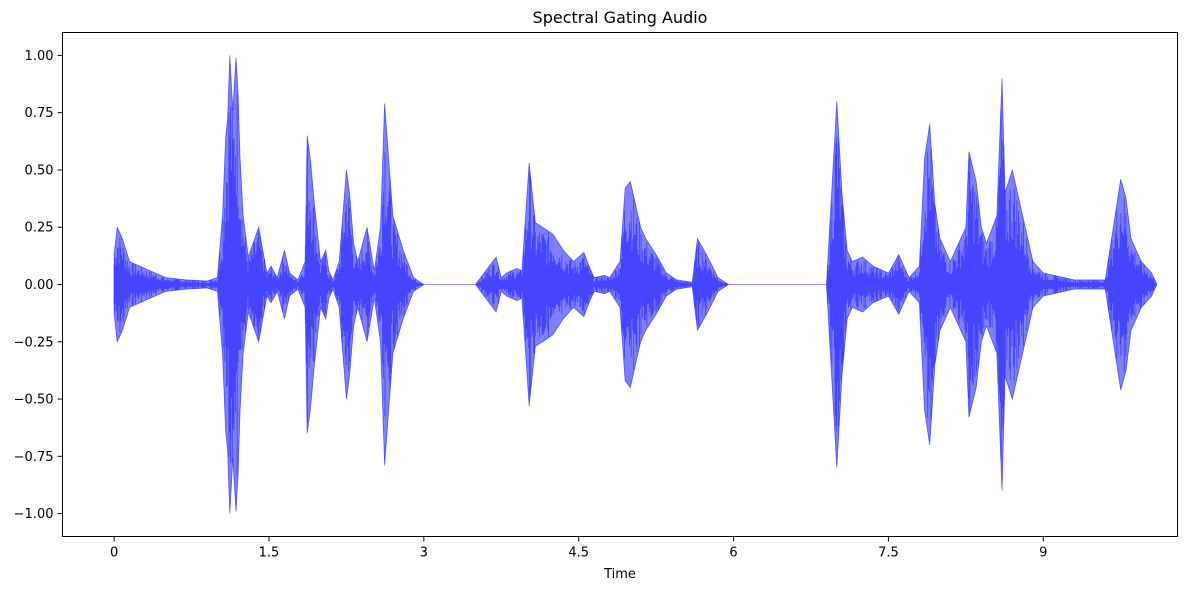 Image resolution: width=1189 pixels, height=590 pixels. What do you see at coordinates (620, 17) in the screenshot?
I see `chart-title: Spectral Gating Audio` at bounding box center [620, 17].